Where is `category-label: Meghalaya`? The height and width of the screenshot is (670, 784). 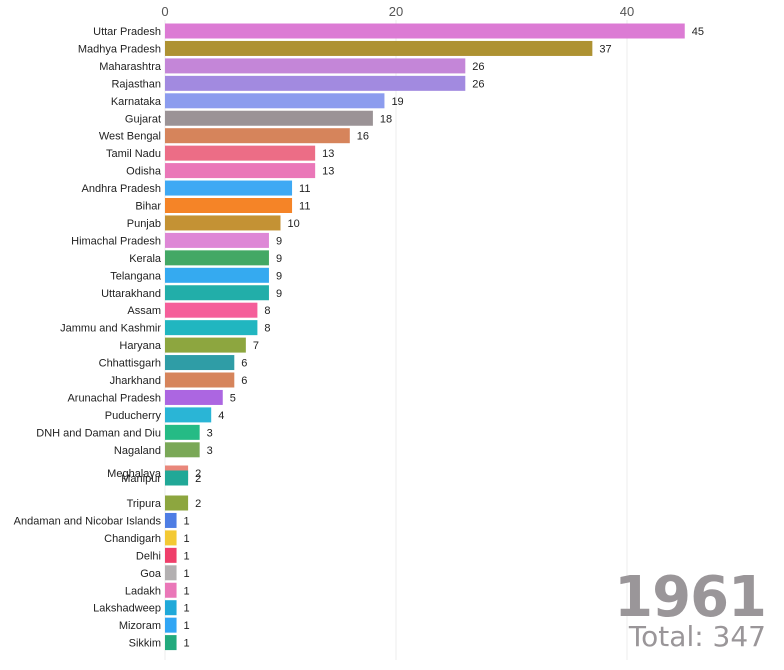 category-label: Meghalaya is located at coordinates (134, 474).